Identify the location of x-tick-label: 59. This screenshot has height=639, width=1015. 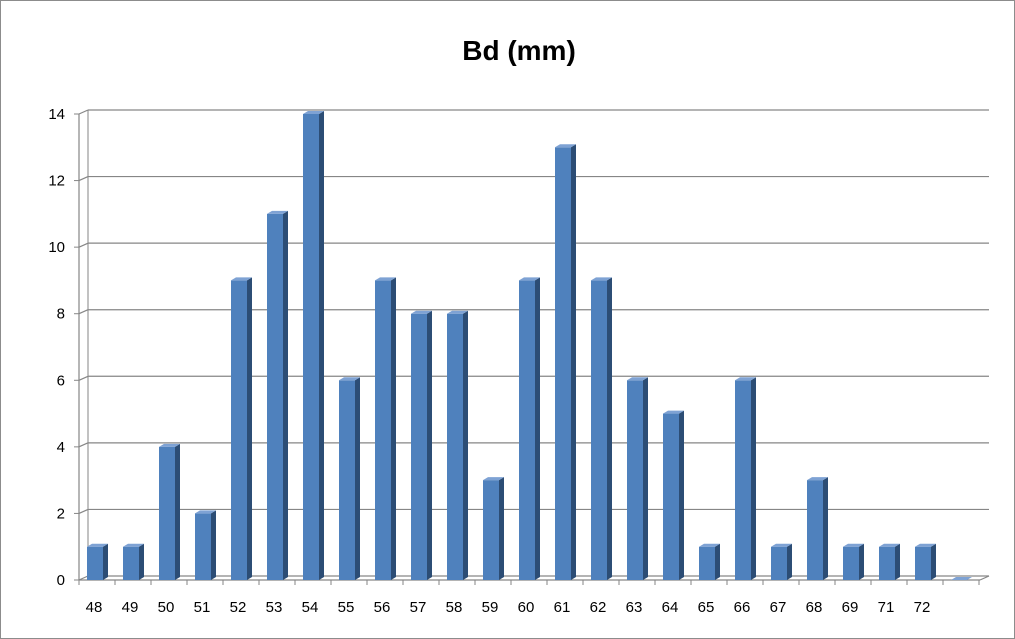
(490, 607).